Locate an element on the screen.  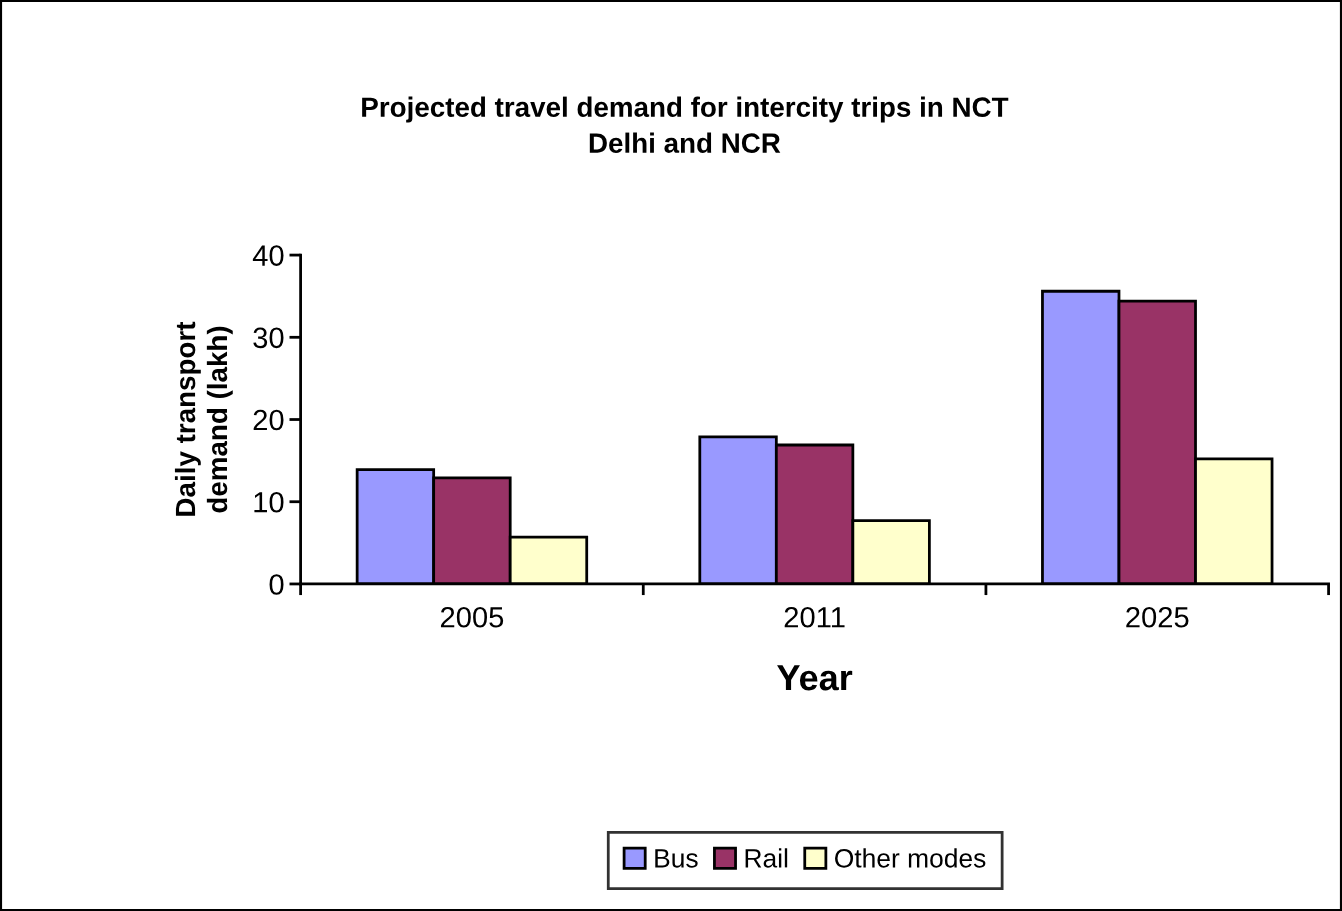
chart-title: Projected travel demand for intercity trips in NCT Delhi and NCR is located at coordinates (685, 124).